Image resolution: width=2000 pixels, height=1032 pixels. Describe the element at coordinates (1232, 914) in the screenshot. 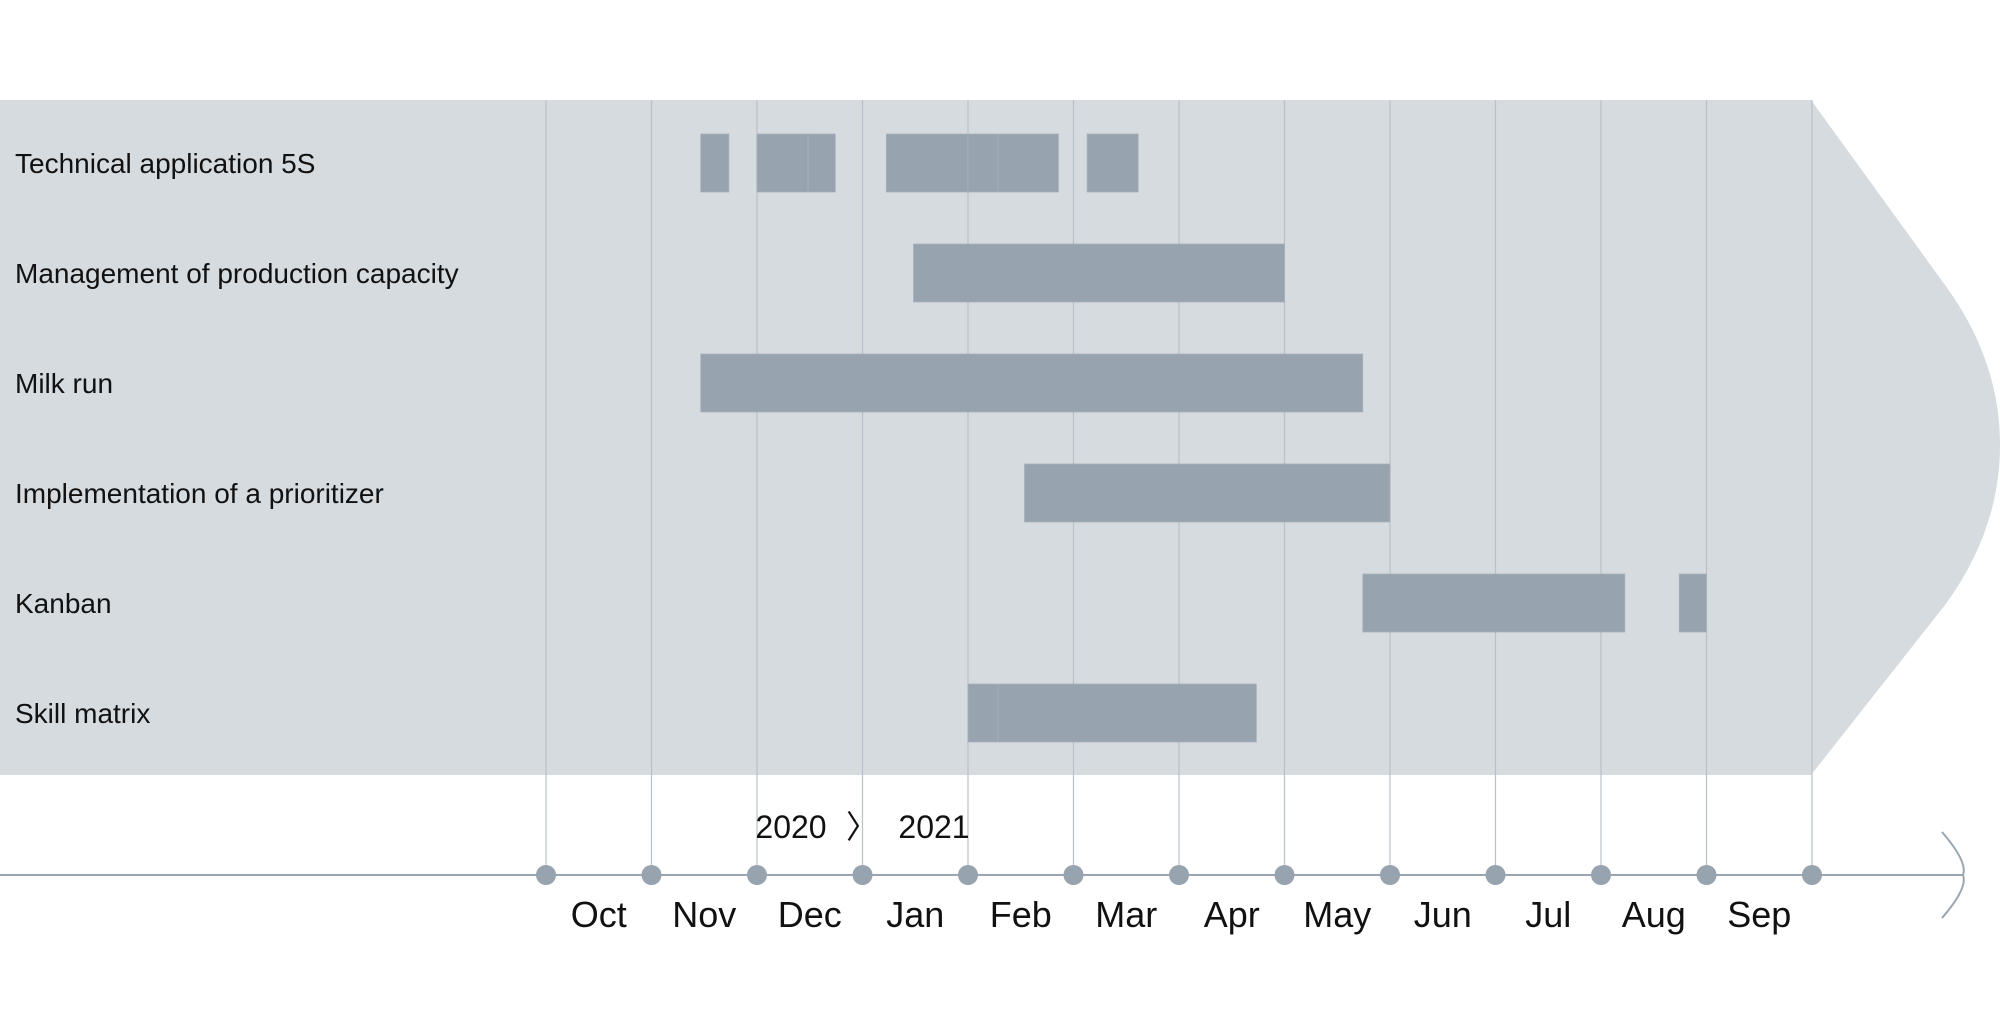

I see `month-label: Apr` at that location.